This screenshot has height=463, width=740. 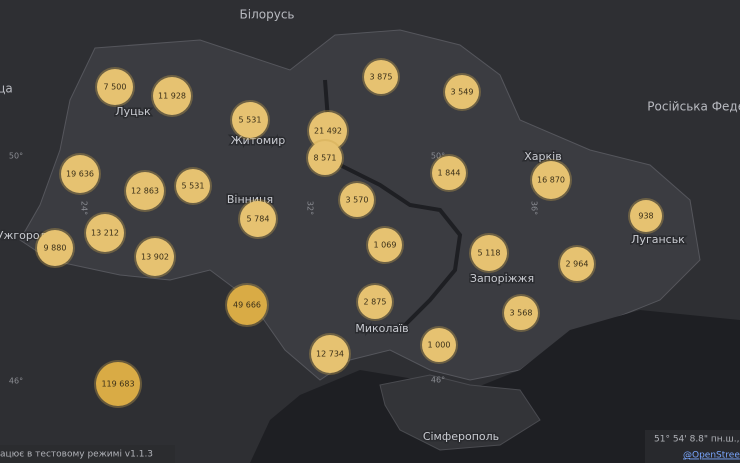 I want to click on cluster-marker: 3 570, so click(x=357, y=200).